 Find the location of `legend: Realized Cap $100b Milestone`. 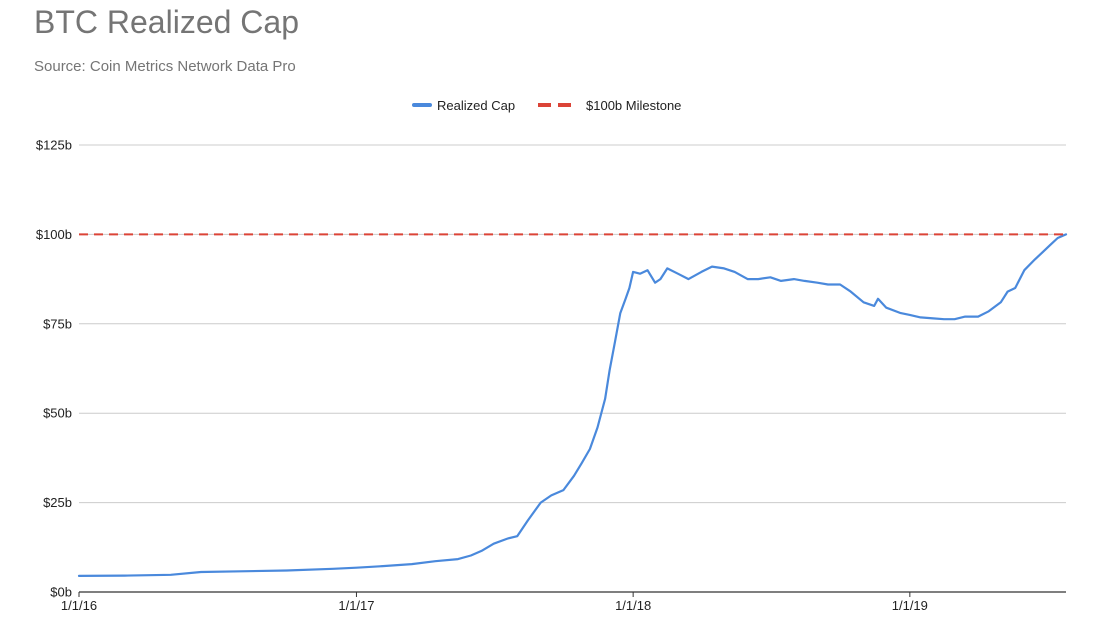

legend: Realized Cap $100b Milestone is located at coordinates (546, 105).